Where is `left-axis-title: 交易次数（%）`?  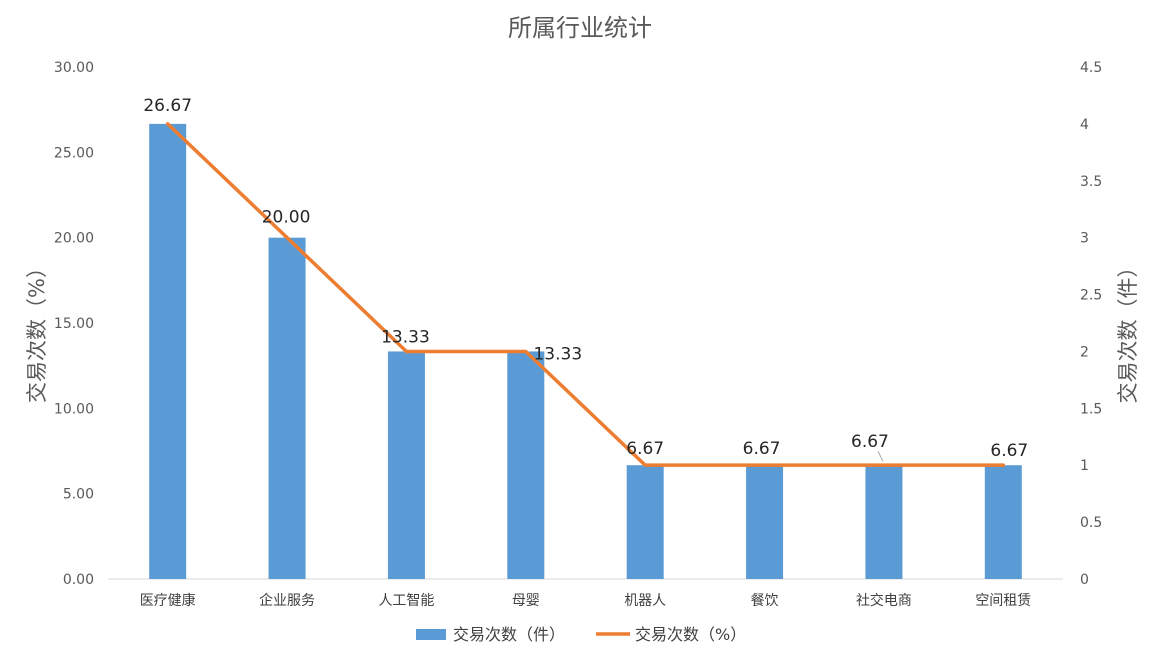 left-axis-title: 交易次数（%） is located at coordinates (37, 330).